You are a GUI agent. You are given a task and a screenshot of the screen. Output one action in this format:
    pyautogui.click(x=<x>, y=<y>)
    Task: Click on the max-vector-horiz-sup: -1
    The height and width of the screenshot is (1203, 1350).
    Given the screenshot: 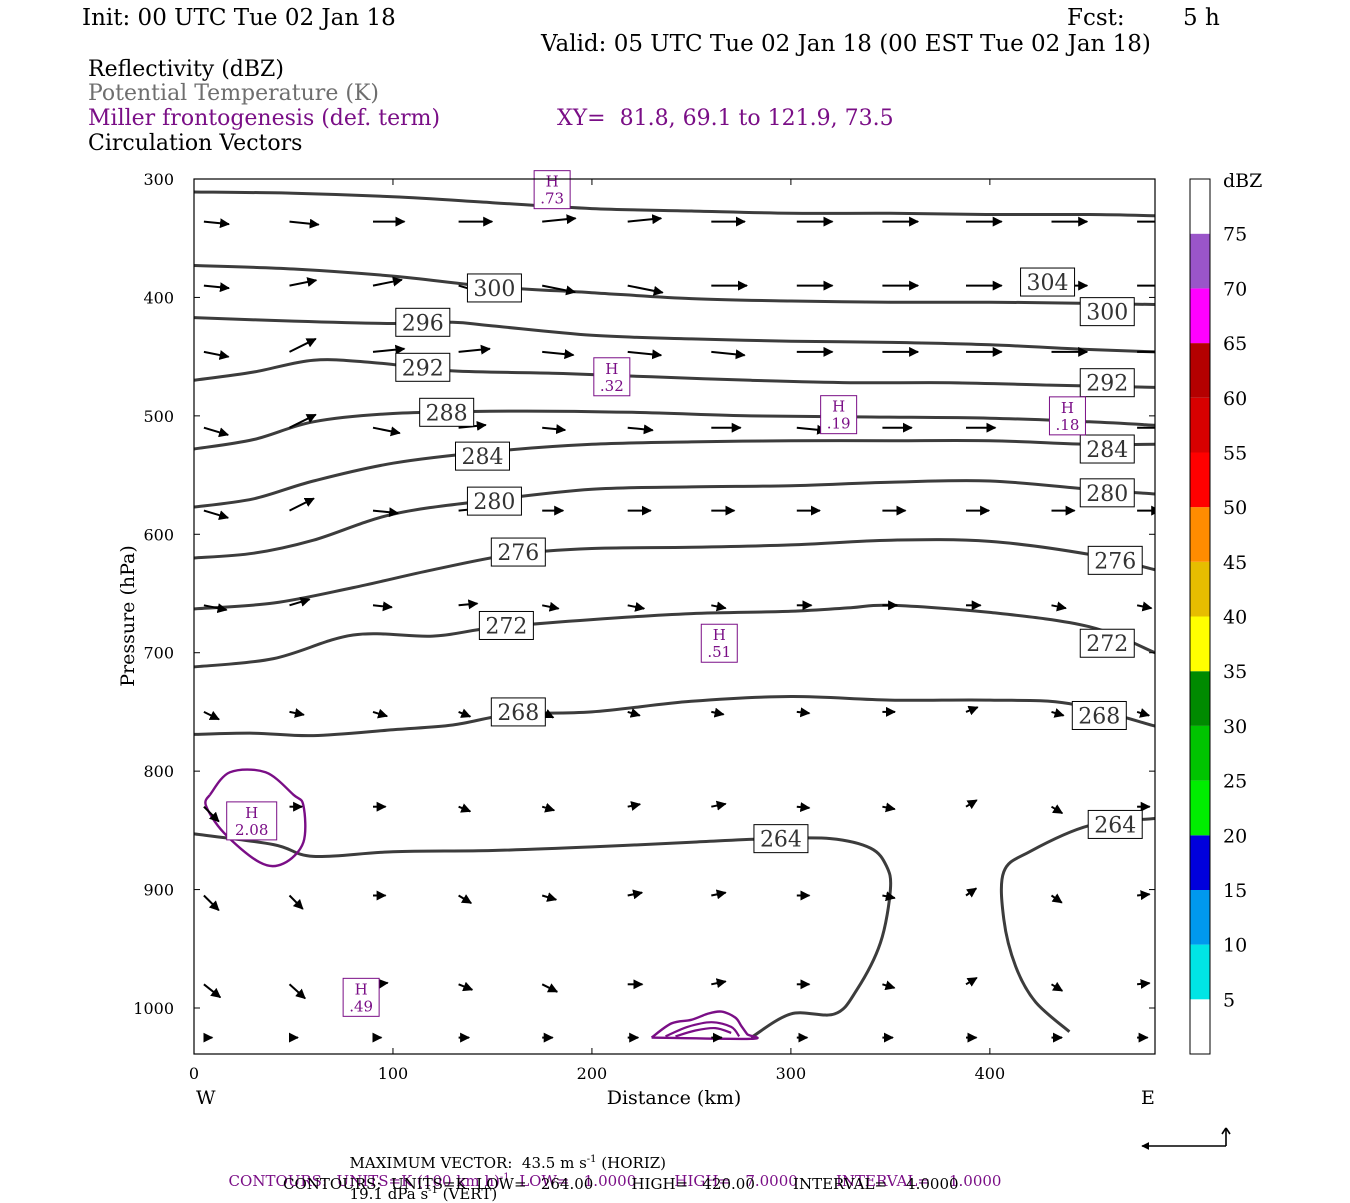 What is the action you would take?
    pyautogui.click(x=591, y=1159)
    